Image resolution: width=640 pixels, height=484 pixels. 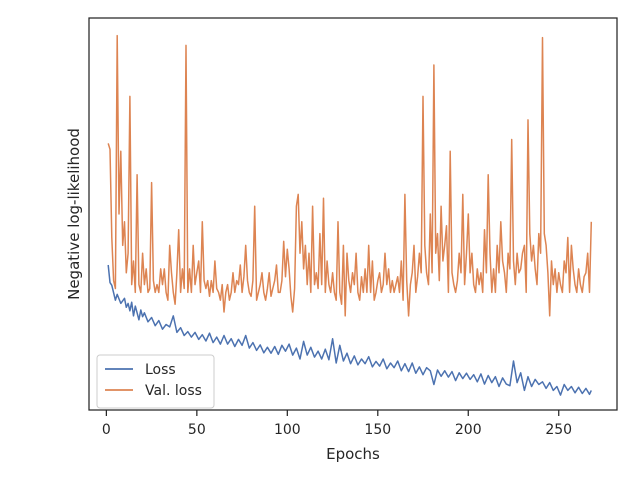 What do you see at coordinates (353, 454) in the screenshot?
I see `x-axis-label: Epochs` at bounding box center [353, 454].